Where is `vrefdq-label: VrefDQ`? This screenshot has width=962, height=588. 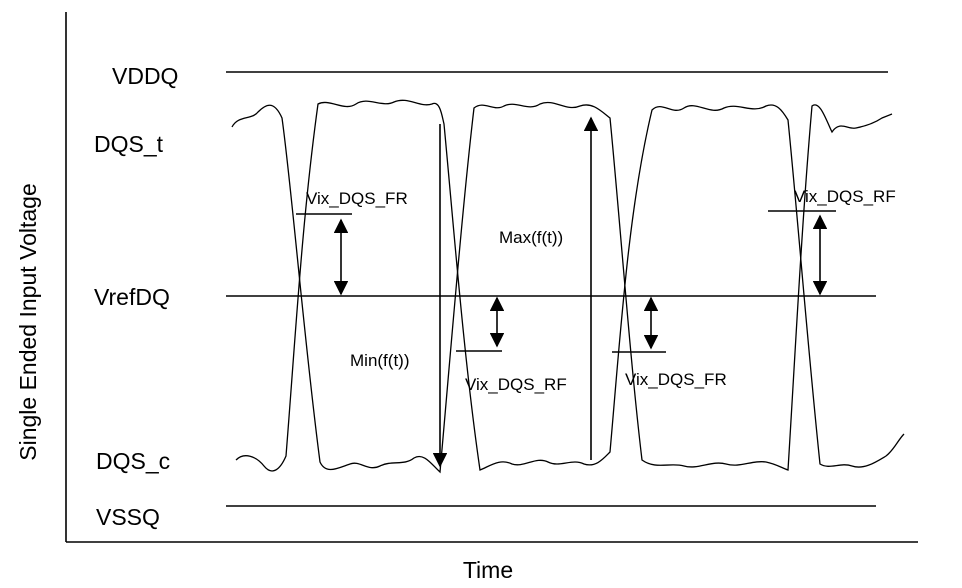 vrefdq-label: VrefDQ is located at coordinates (132, 297).